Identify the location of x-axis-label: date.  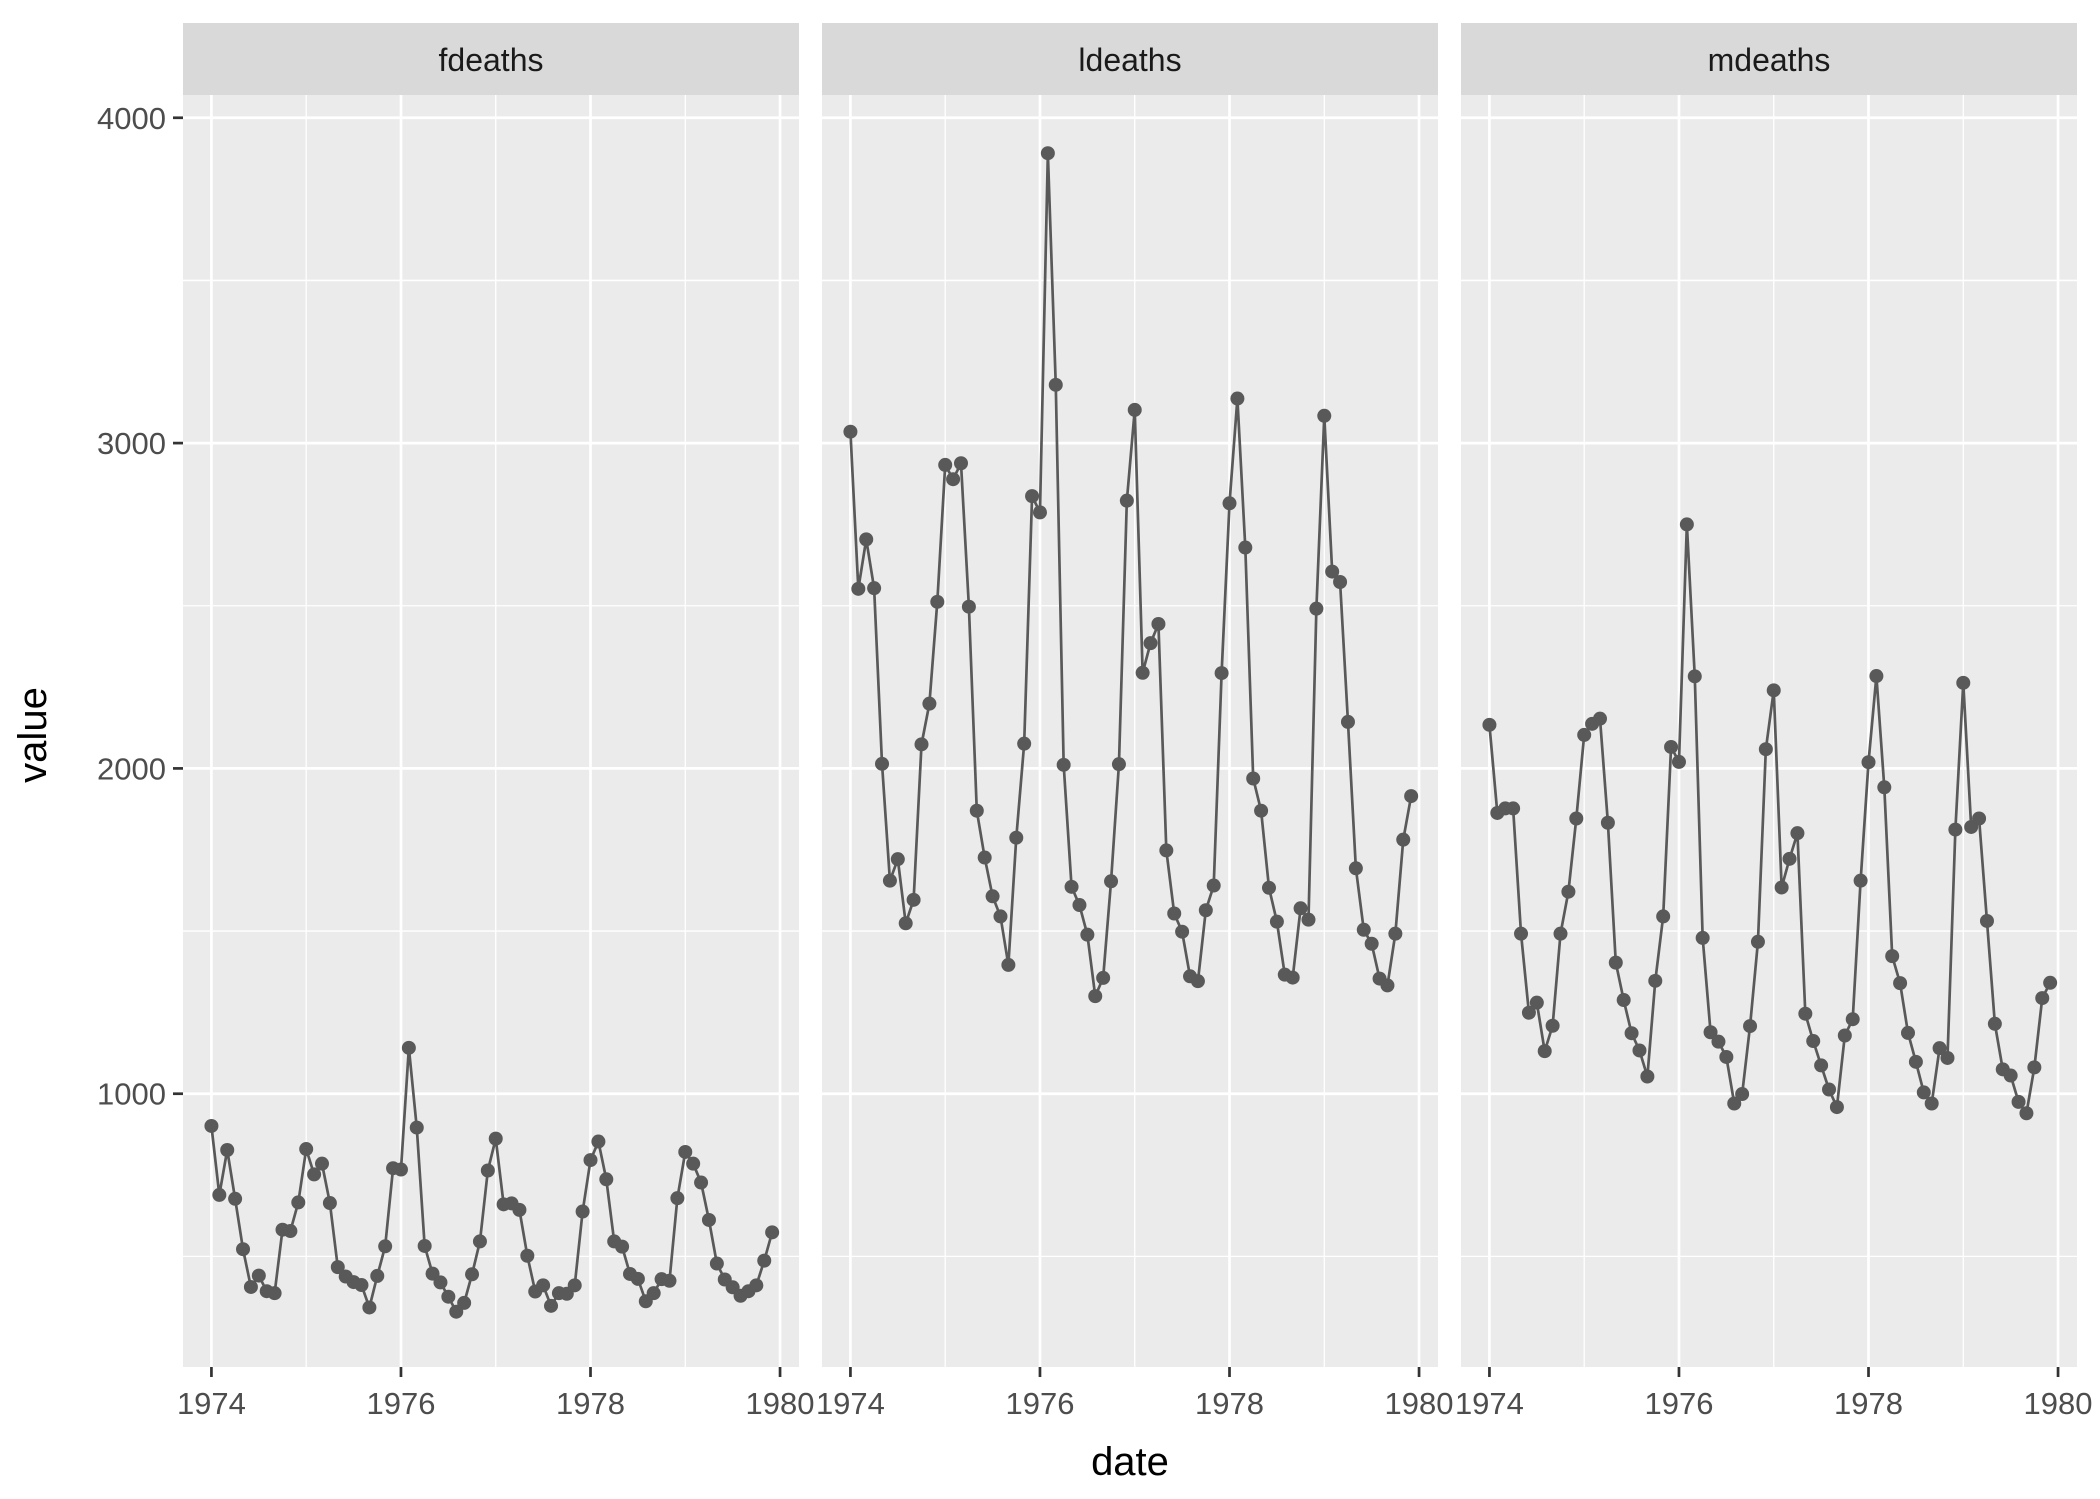
(1130, 1462).